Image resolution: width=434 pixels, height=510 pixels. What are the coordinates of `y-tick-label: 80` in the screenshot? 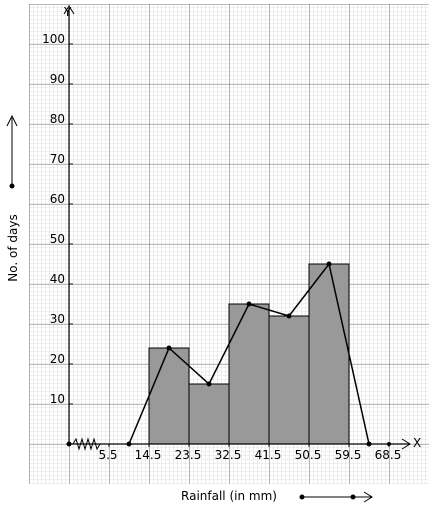 It's located at (57, 119).